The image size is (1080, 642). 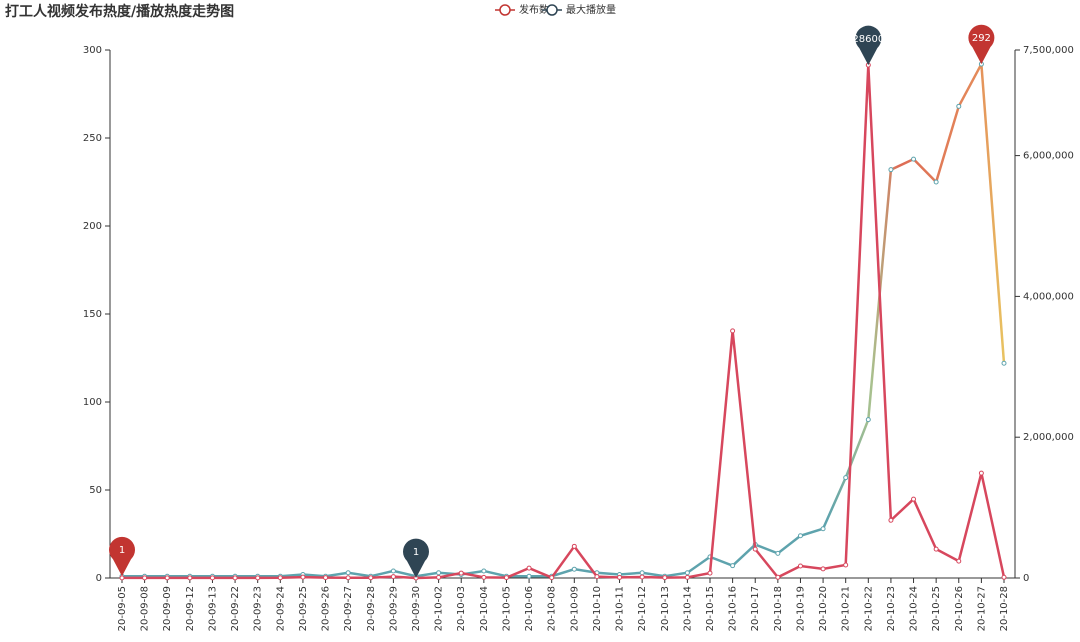 What do you see at coordinates (461, 608) in the screenshot?
I see `x-tick-label: 20-10-03` at bounding box center [461, 608].